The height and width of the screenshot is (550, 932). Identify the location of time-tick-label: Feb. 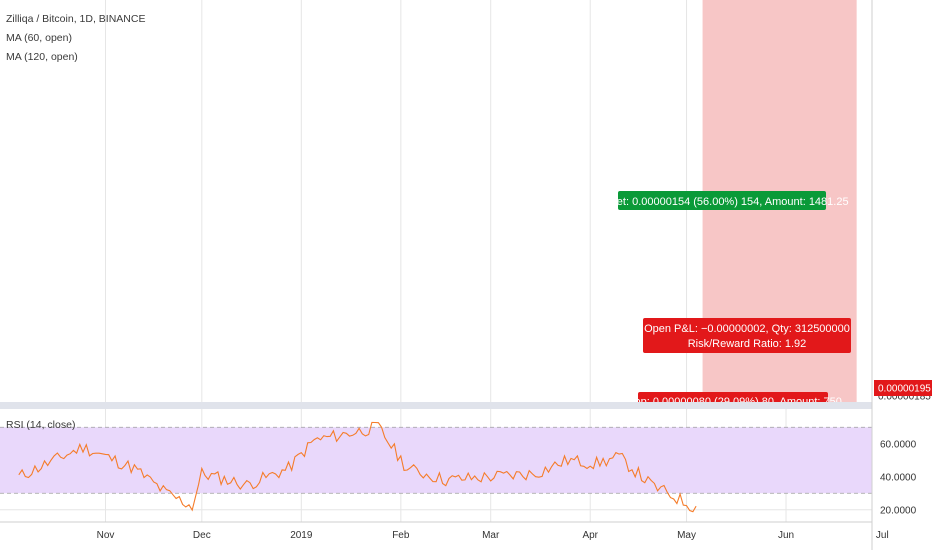
(401, 535).